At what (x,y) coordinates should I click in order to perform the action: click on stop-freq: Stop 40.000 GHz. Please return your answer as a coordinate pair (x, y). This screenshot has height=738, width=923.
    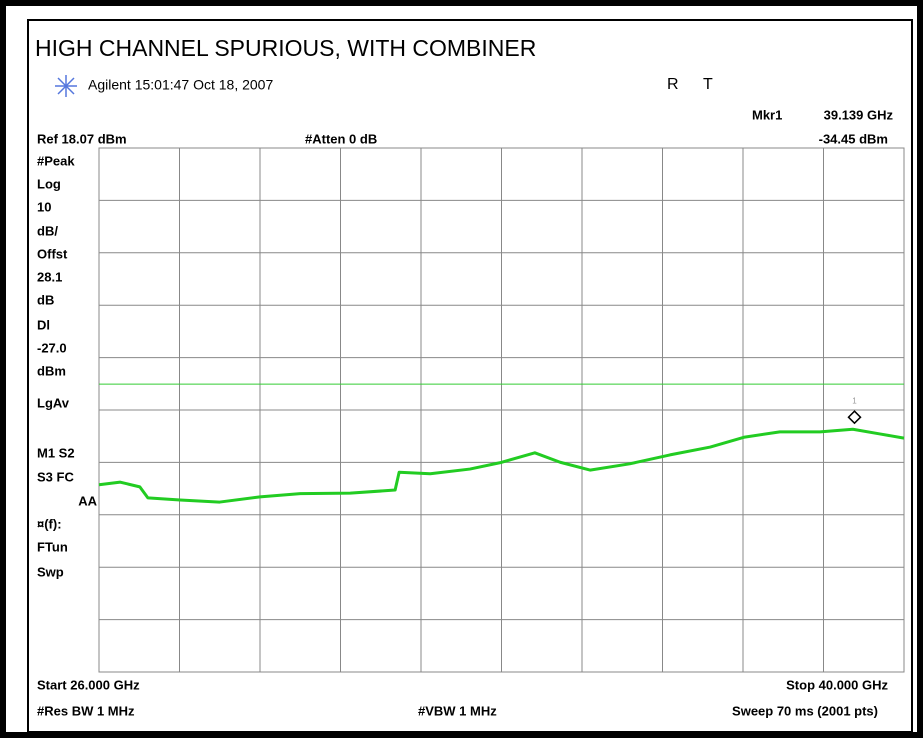
    Looking at the image, I should click on (837, 684).